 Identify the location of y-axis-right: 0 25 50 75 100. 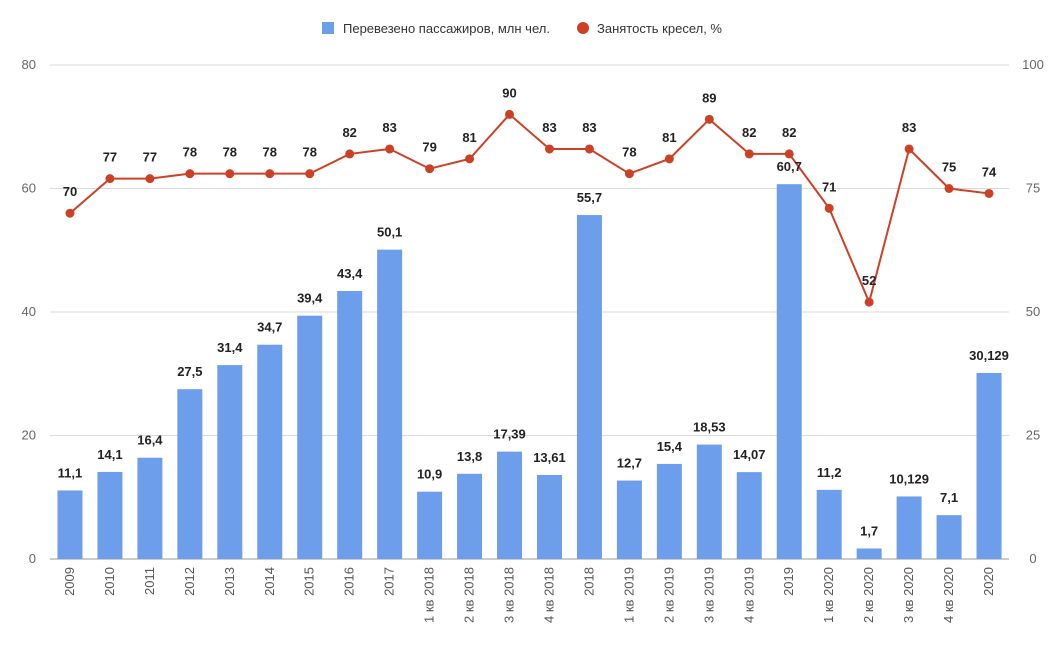
(1033, 311).